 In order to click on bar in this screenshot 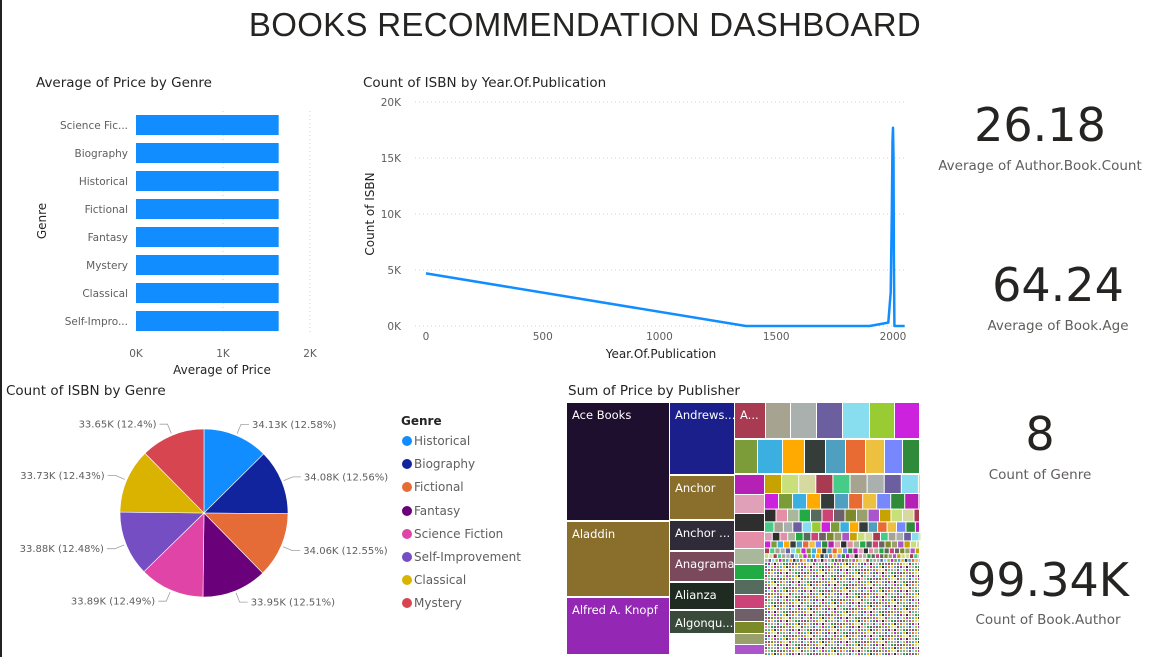, I will do `click(207, 153)`.